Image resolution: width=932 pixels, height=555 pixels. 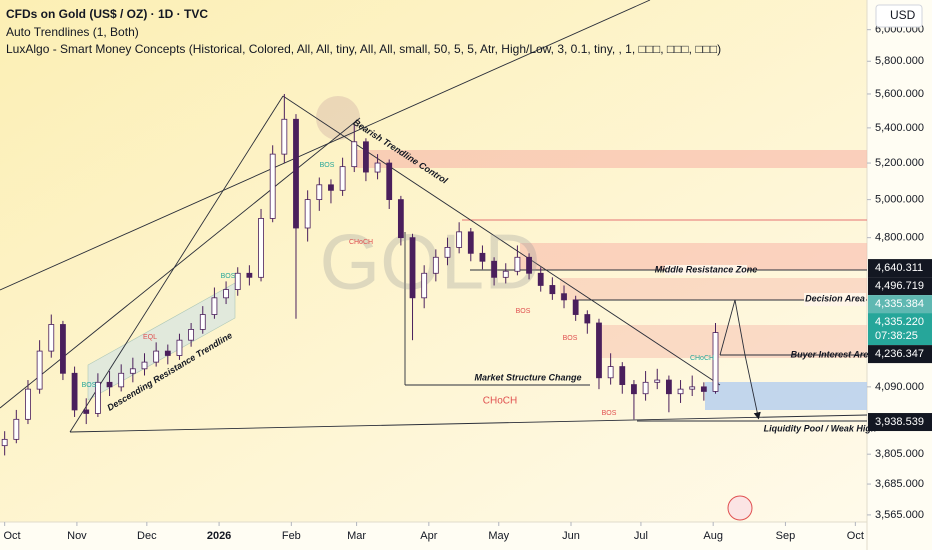 I want to click on y-tick-label: 5,800.000, so click(x=899, y=61).